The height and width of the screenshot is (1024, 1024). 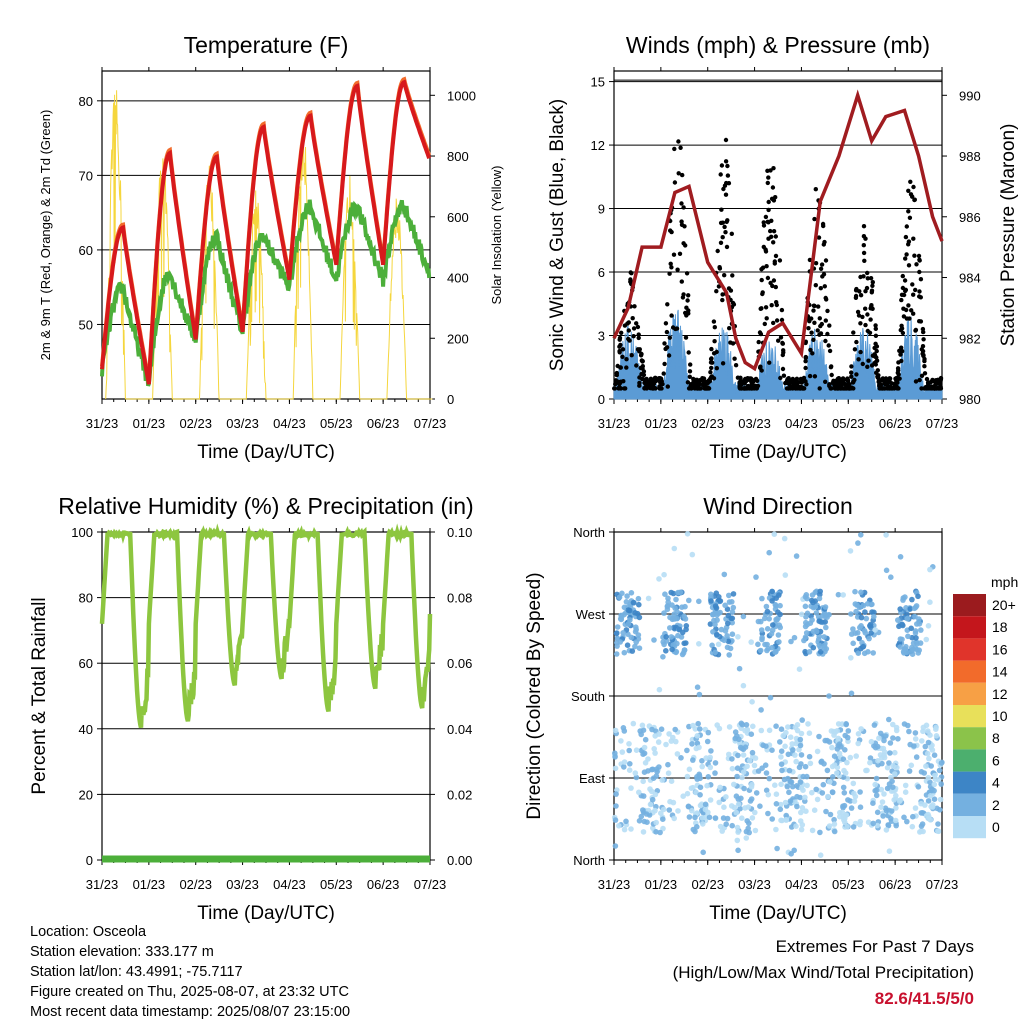 I want to click on humidity-ytick-label: 60, so click(x=86, y=663).